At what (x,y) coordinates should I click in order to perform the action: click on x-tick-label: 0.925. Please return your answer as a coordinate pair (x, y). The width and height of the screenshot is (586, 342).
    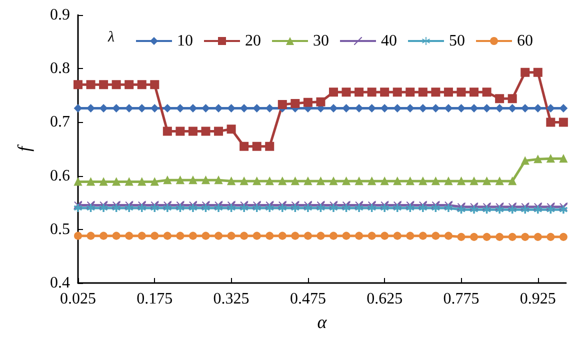
    Looking at the image, I should click on (538, 299).